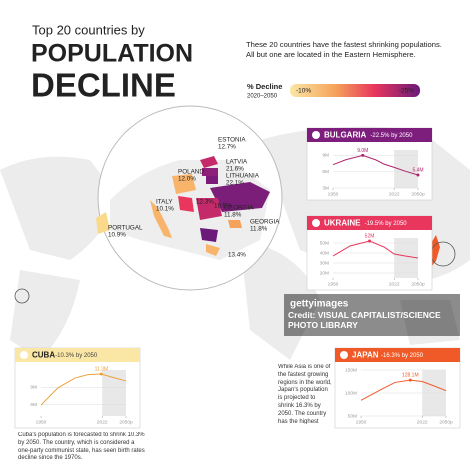  I want to click on panel-subtitle: -22.5% by 2050, so click(391, 136).